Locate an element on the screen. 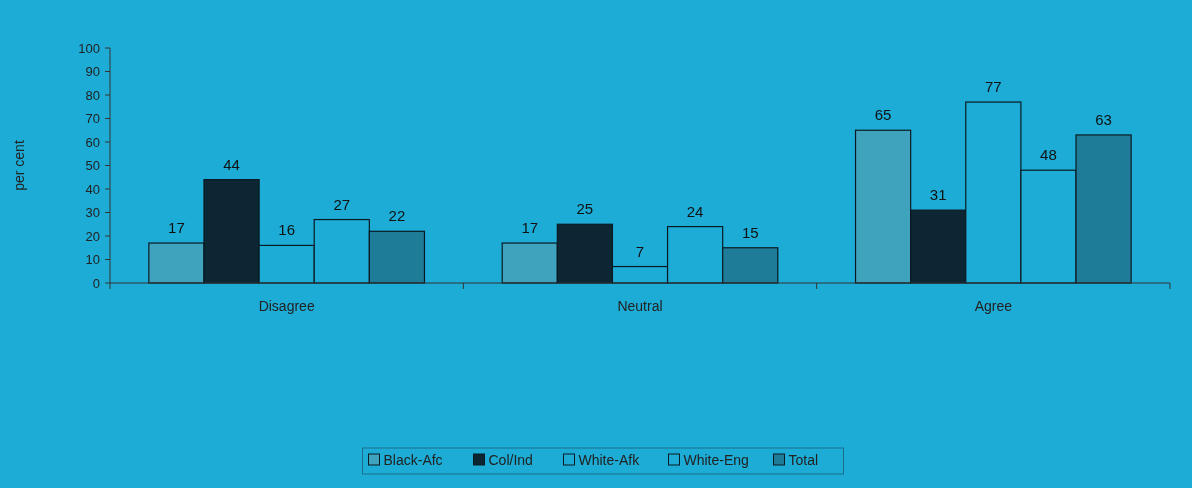 Image resolution: width=1192 pixels, height=488 pixels. data-label: 48 is located at coordinates (1048, 155).